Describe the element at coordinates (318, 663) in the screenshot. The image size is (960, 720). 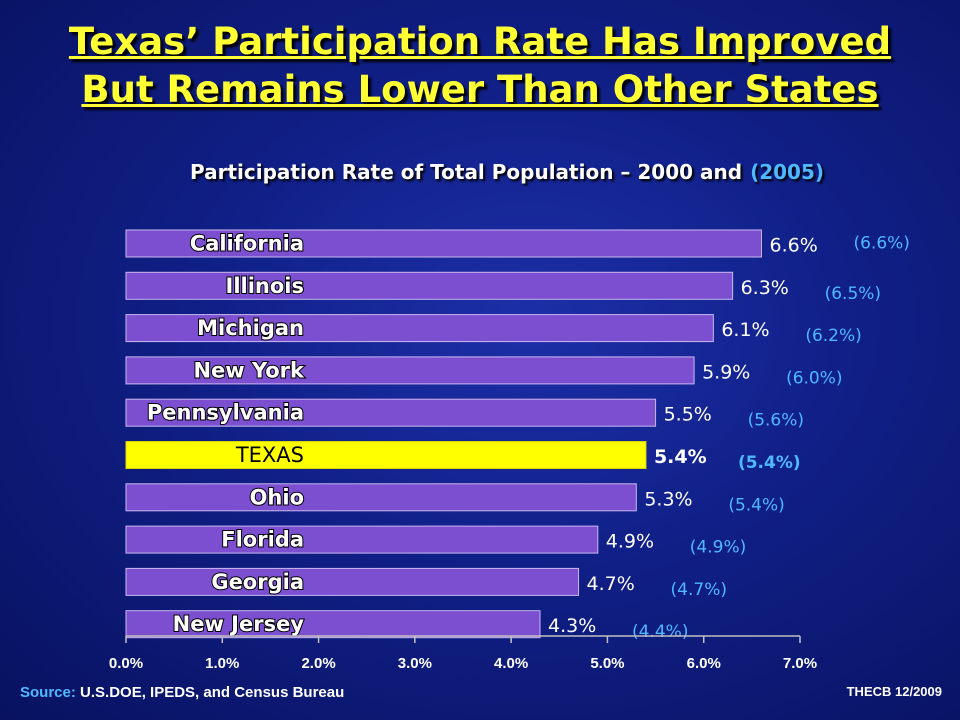
I see `x-tick-label: 2.0%` at that location.